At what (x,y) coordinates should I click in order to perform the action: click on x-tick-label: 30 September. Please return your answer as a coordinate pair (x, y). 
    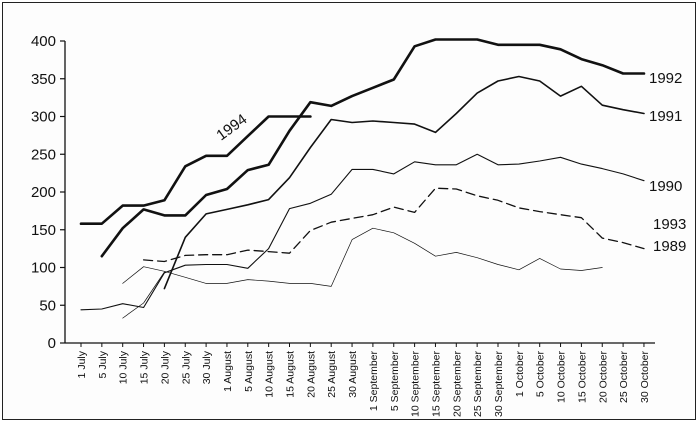
    Looking at the image, I should click on (499, 384).